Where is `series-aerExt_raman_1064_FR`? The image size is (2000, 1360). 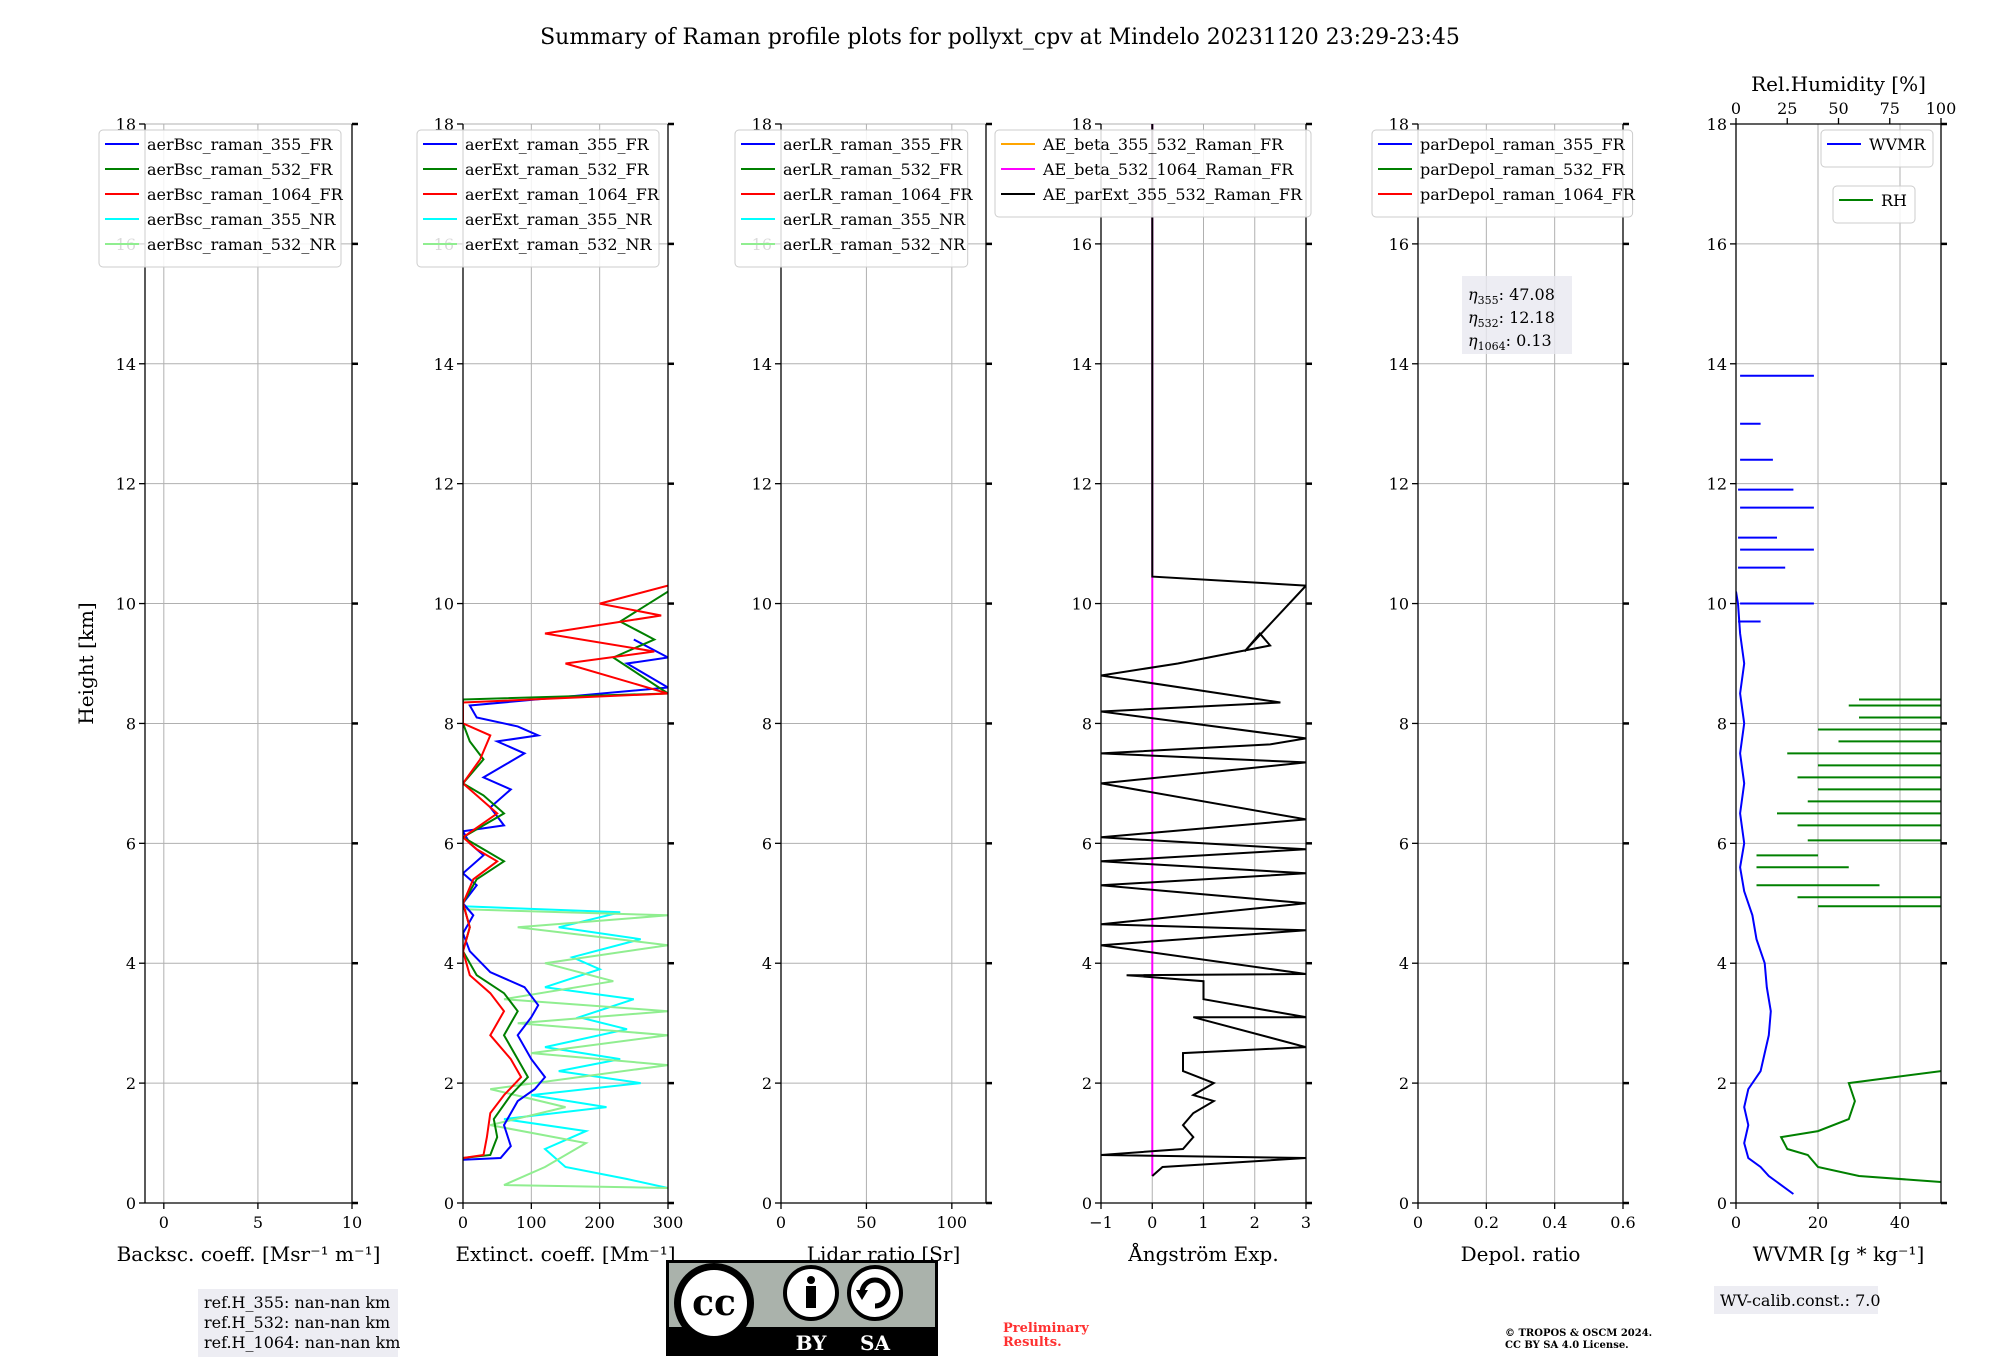 series-aerExt_raman_1064_FR is located at coordinates (565, 871).